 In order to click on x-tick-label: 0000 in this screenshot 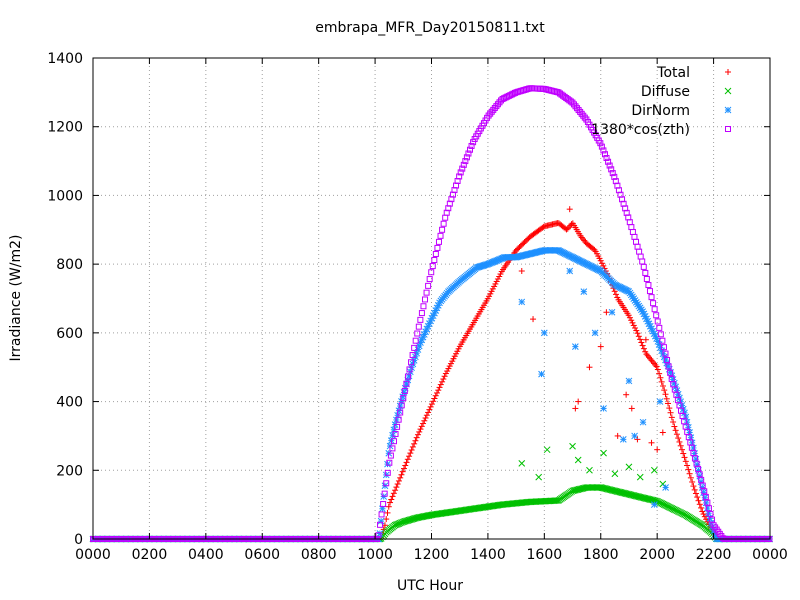, I will do `click(770, 555)`.